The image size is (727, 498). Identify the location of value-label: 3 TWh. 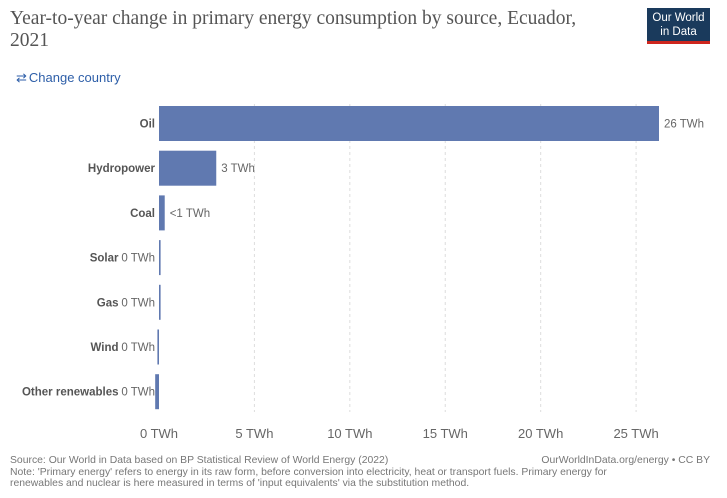
(238, 169).